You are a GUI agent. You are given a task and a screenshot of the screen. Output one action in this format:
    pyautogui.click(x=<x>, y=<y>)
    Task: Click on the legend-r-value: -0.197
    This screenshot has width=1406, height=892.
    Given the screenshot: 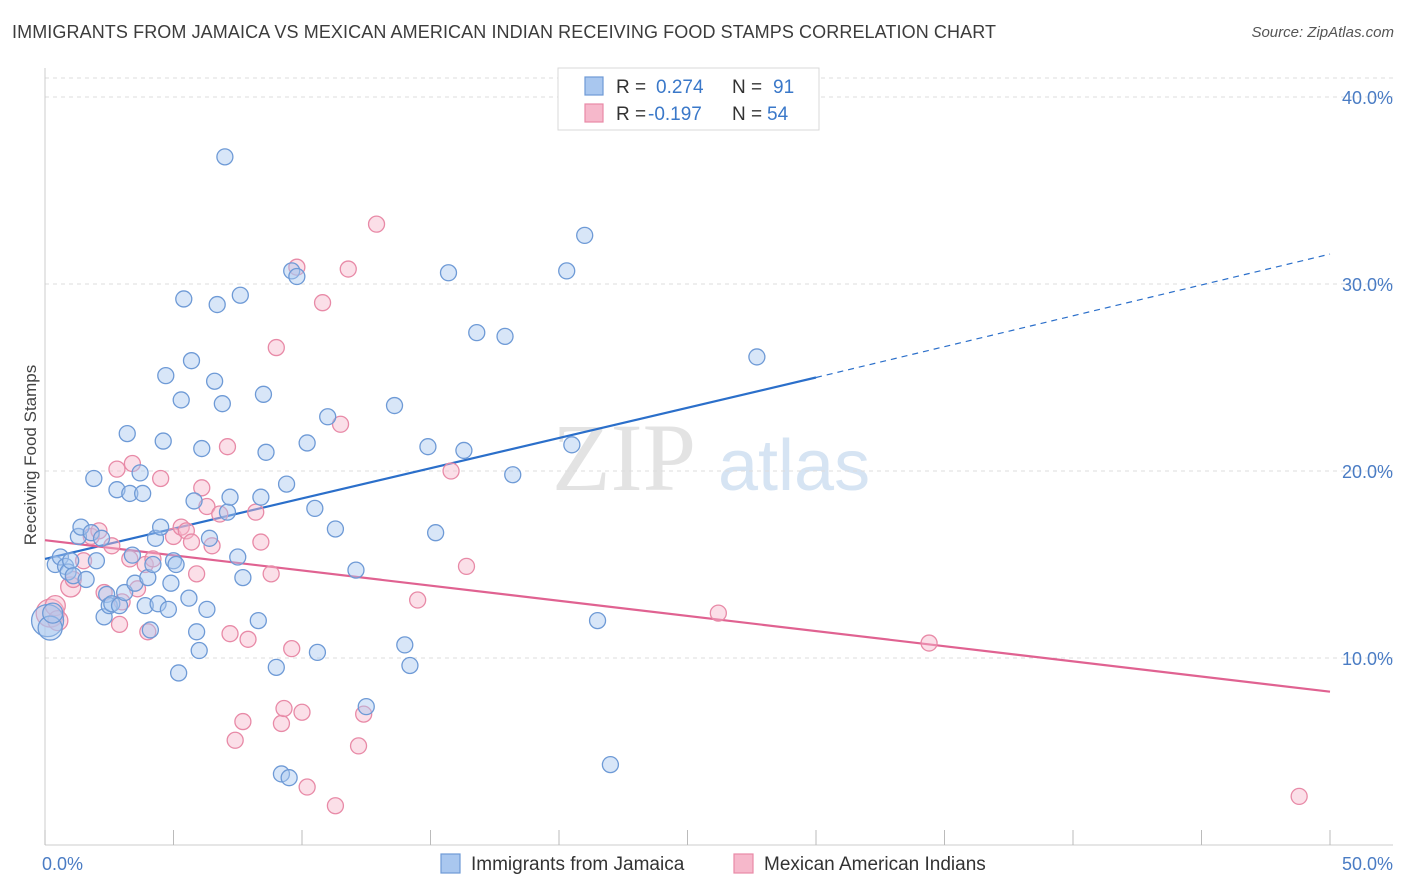 What is the action you would take?
    pyautogui.click(x=675, y=114)
    